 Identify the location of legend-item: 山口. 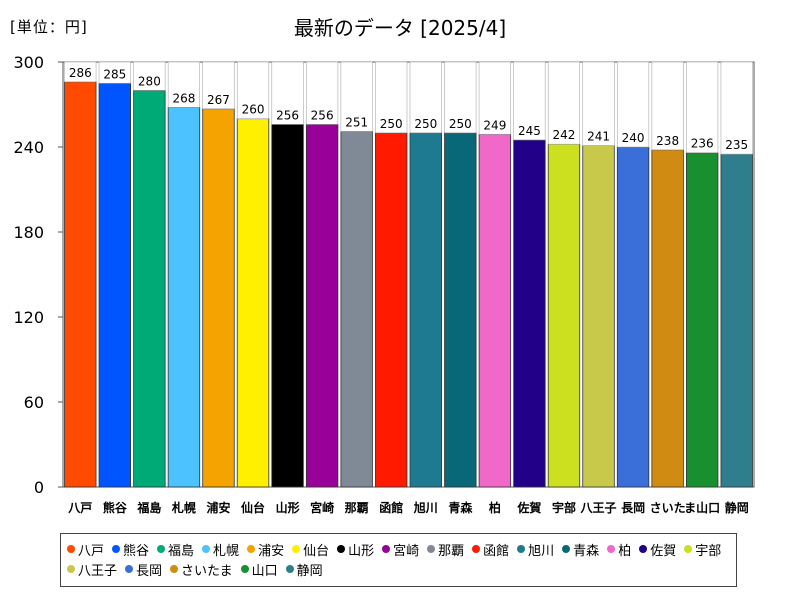
(259, 569).